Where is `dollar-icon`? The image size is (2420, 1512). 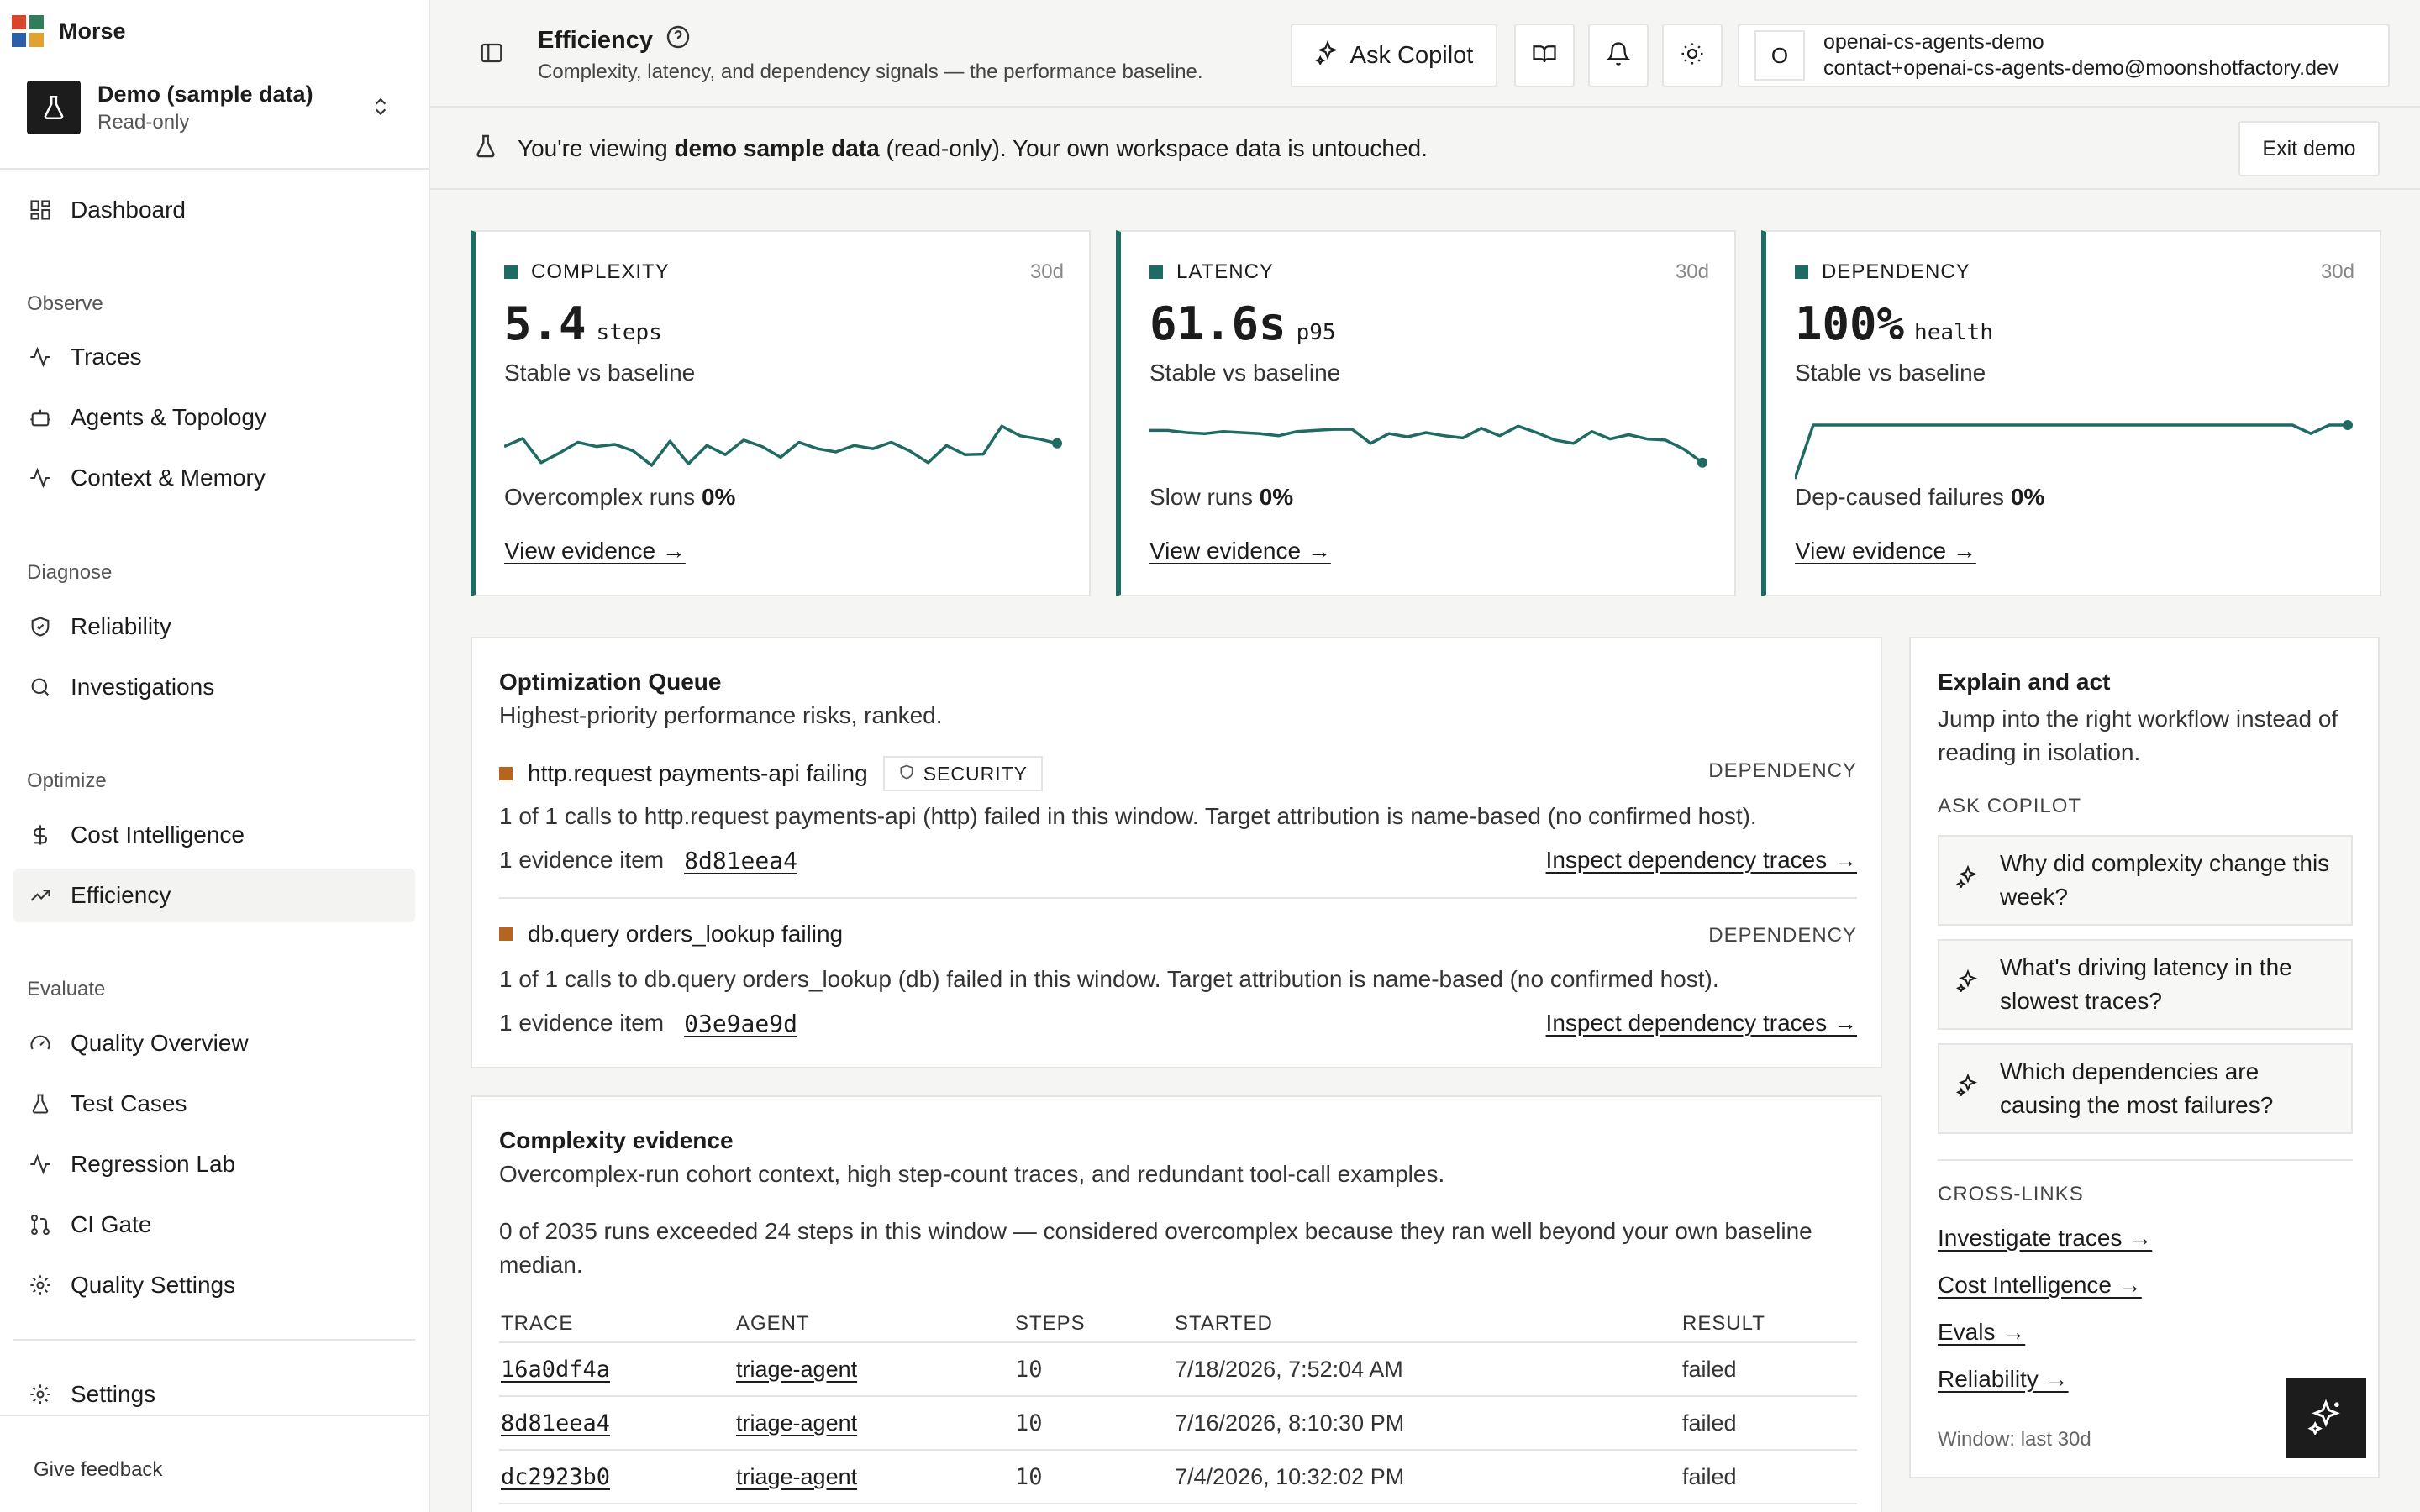
dollar-icon is located at coordinates (40, 835).